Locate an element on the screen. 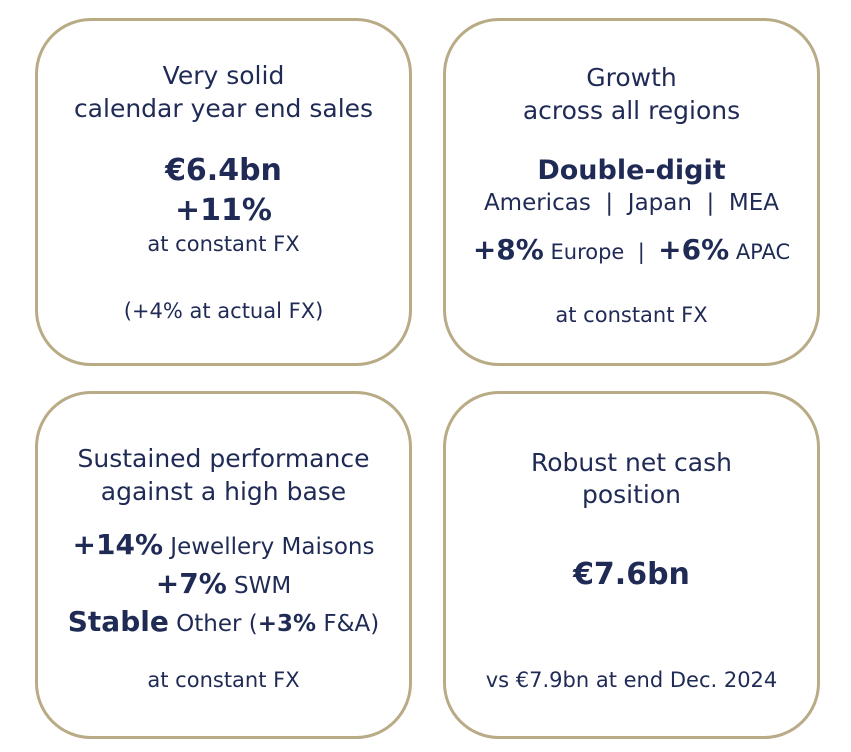 Image resolution: width=851 pixels, height=752 pixels. fa-label: F&A) is located at coordinates (348, 624).